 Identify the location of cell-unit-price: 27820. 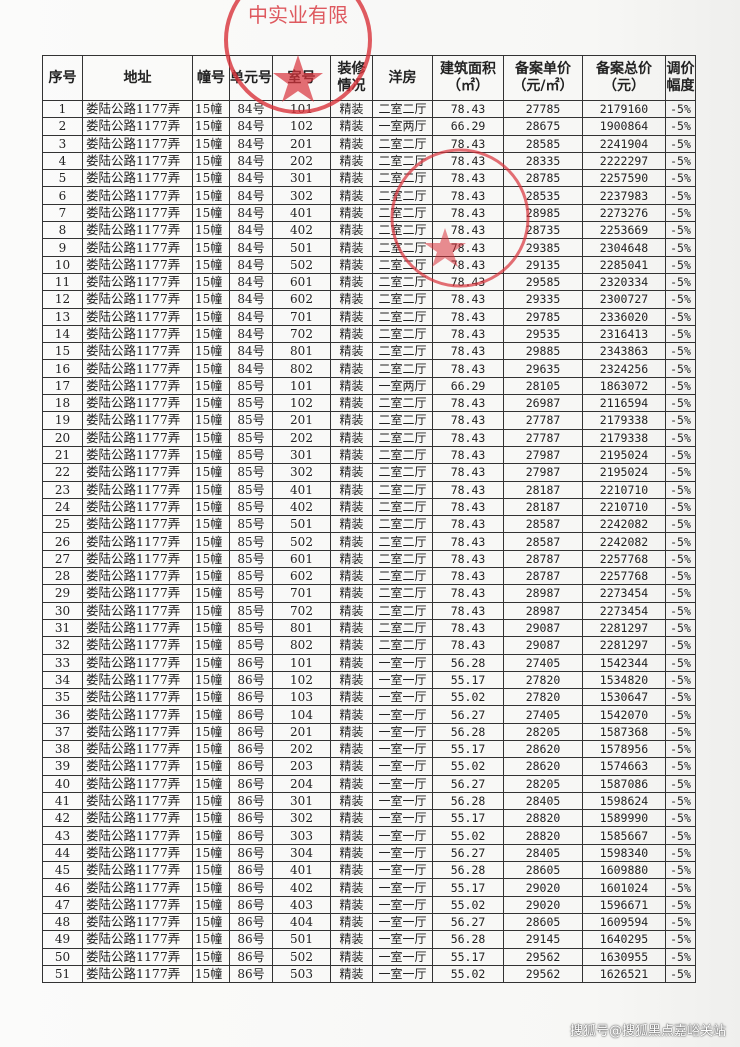
(543, 680).